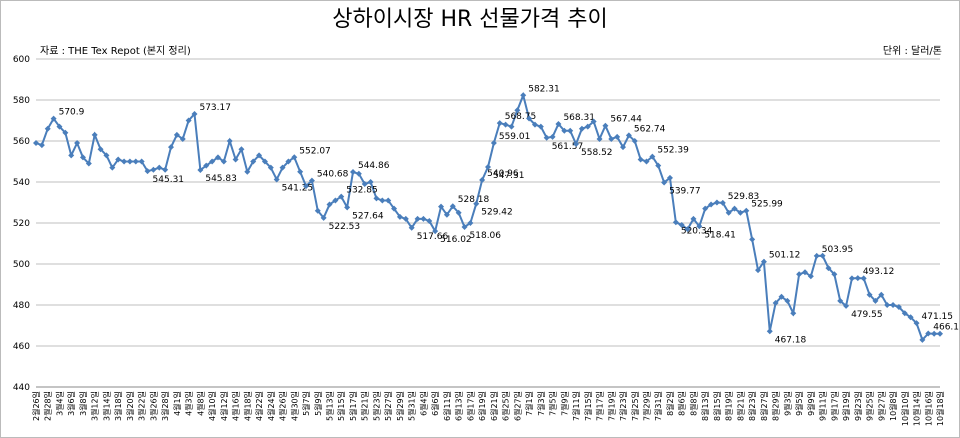 The image size is (960, 438). Describe the element at coordinates (506, 406) in the screenshot. I see `x-tick-label: 6월25일` at that location.